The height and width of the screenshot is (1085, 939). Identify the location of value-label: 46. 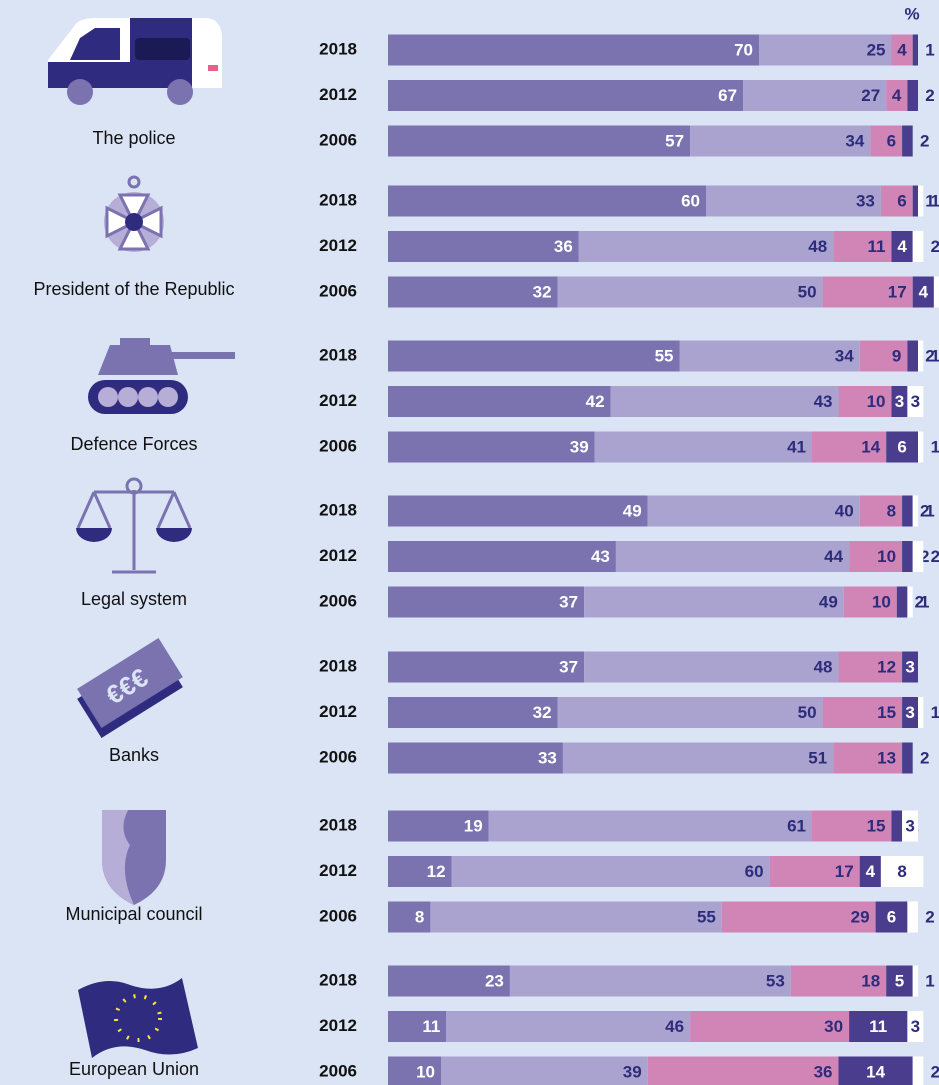
(674, 1026).